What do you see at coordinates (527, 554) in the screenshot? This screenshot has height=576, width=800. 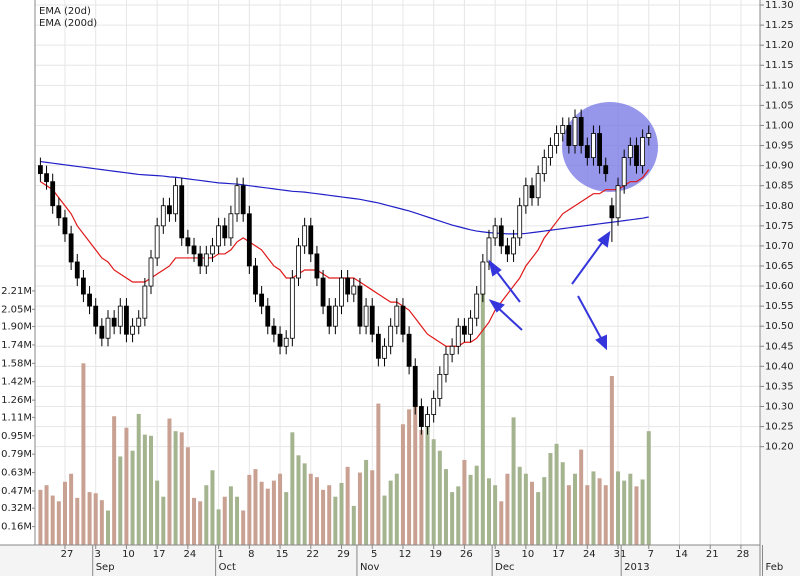 I see `x-tick-label: 10` at bounding box center [527, 554].